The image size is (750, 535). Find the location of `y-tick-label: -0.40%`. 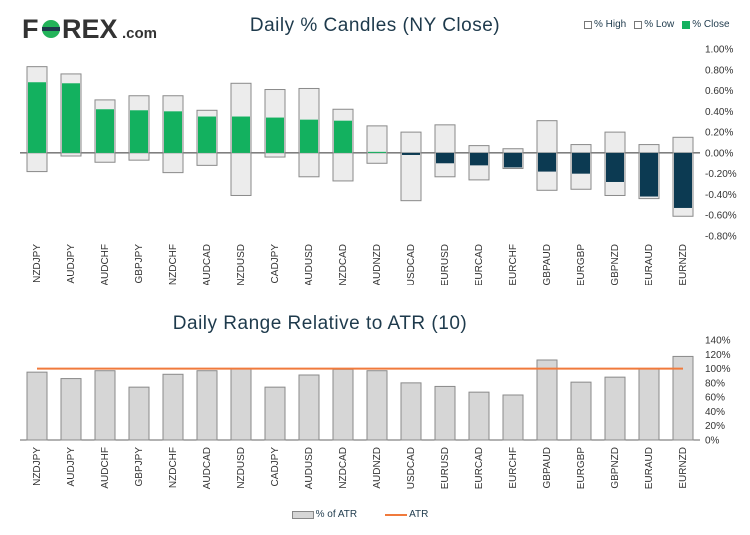

y-tick-label: -0.40% is located at coordinates (721, 195).